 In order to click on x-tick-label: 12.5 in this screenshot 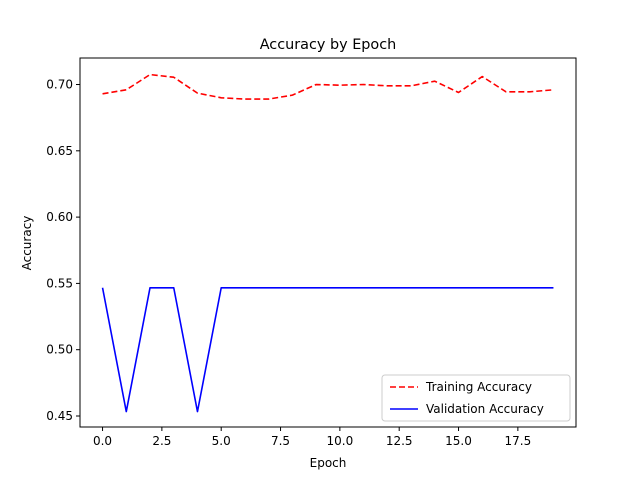, I will do `click(399, 441)`.